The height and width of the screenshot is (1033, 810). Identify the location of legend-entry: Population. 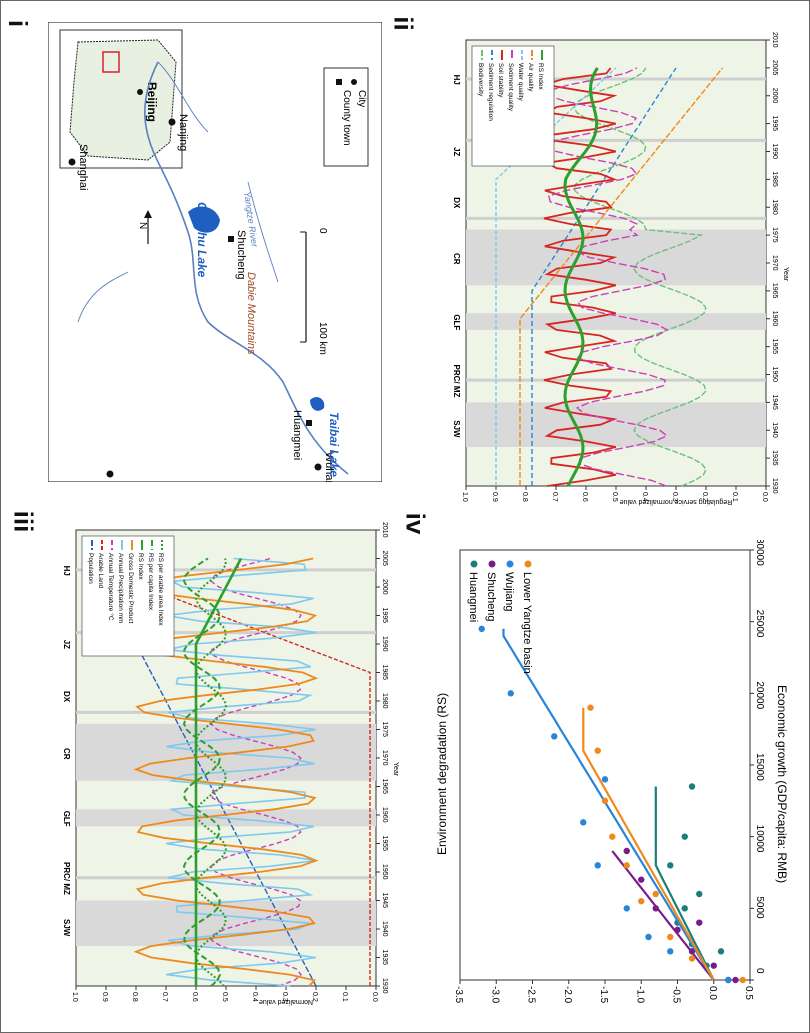
(90, 568).